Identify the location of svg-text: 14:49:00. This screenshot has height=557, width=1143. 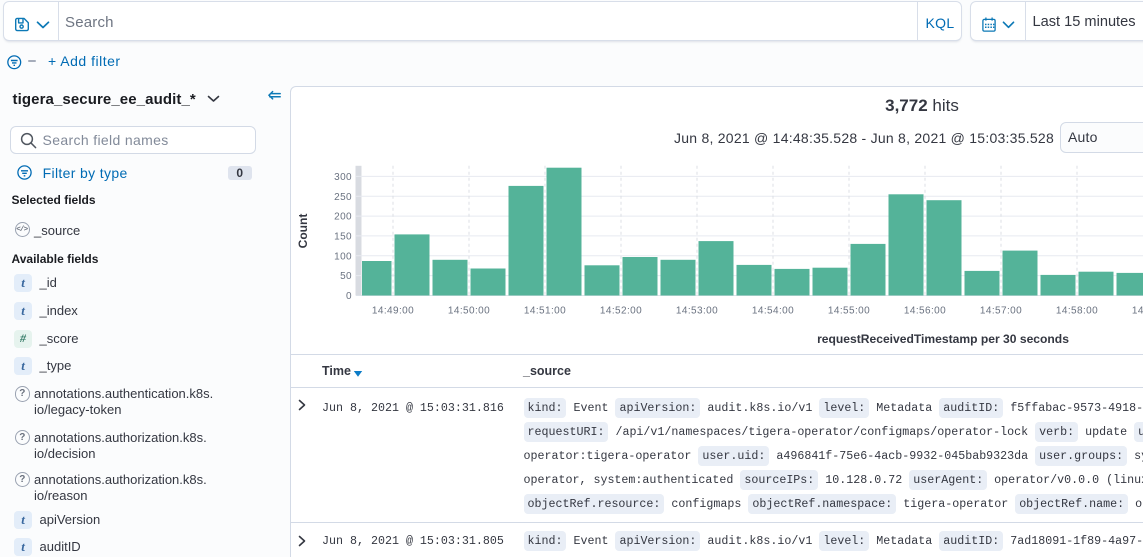
(393, 311).